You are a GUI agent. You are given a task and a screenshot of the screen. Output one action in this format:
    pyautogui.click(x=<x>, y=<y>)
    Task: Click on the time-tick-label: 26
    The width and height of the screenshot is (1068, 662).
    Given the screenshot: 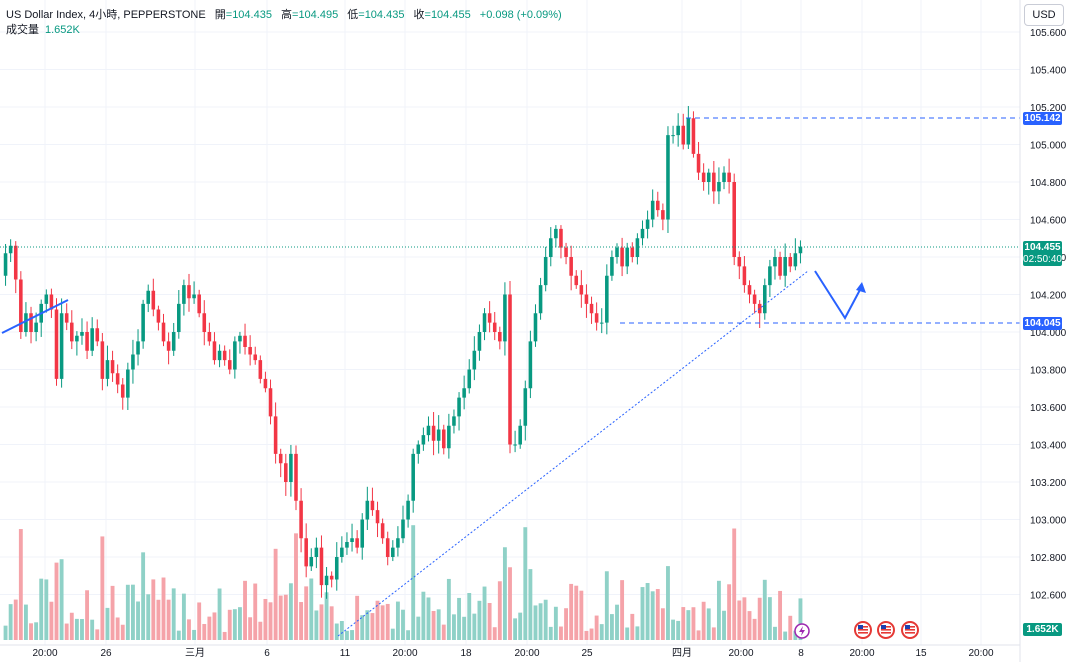 What is the action you would take?
    pyautogui.click(x=106, y=653)
    